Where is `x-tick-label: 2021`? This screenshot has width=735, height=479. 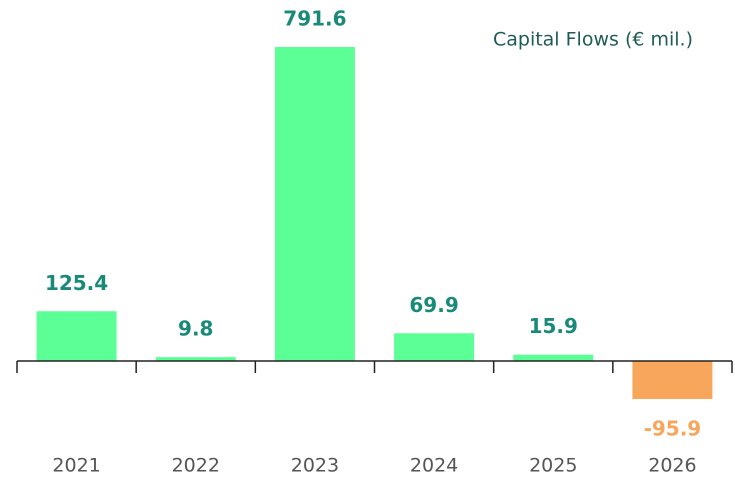
x-tick-label: 2021 is located at coordinates (76, 466).